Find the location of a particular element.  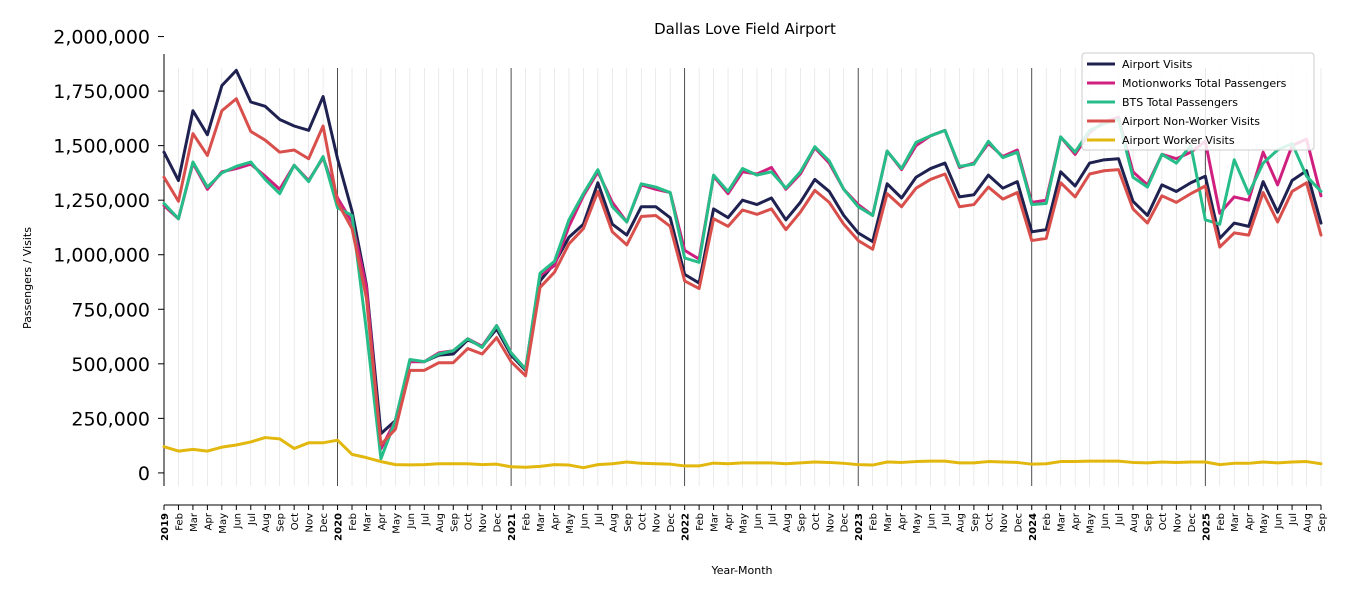

x-axis-label: Year-Month is located at coordinates (741, 570).